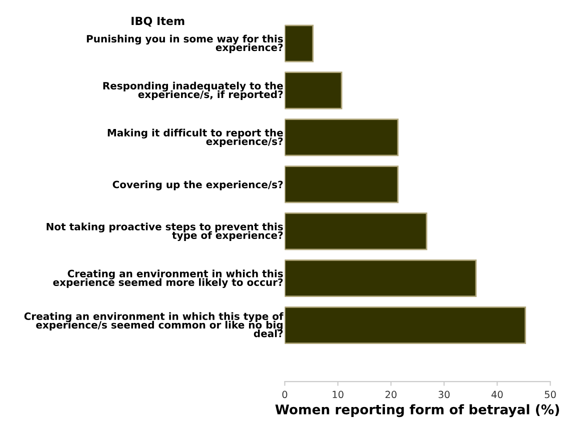  Describe the element at coordinates (417, 411) in the screenshot. I see `x-axis-title: Women reporting form of betrayal (%)` at that location.